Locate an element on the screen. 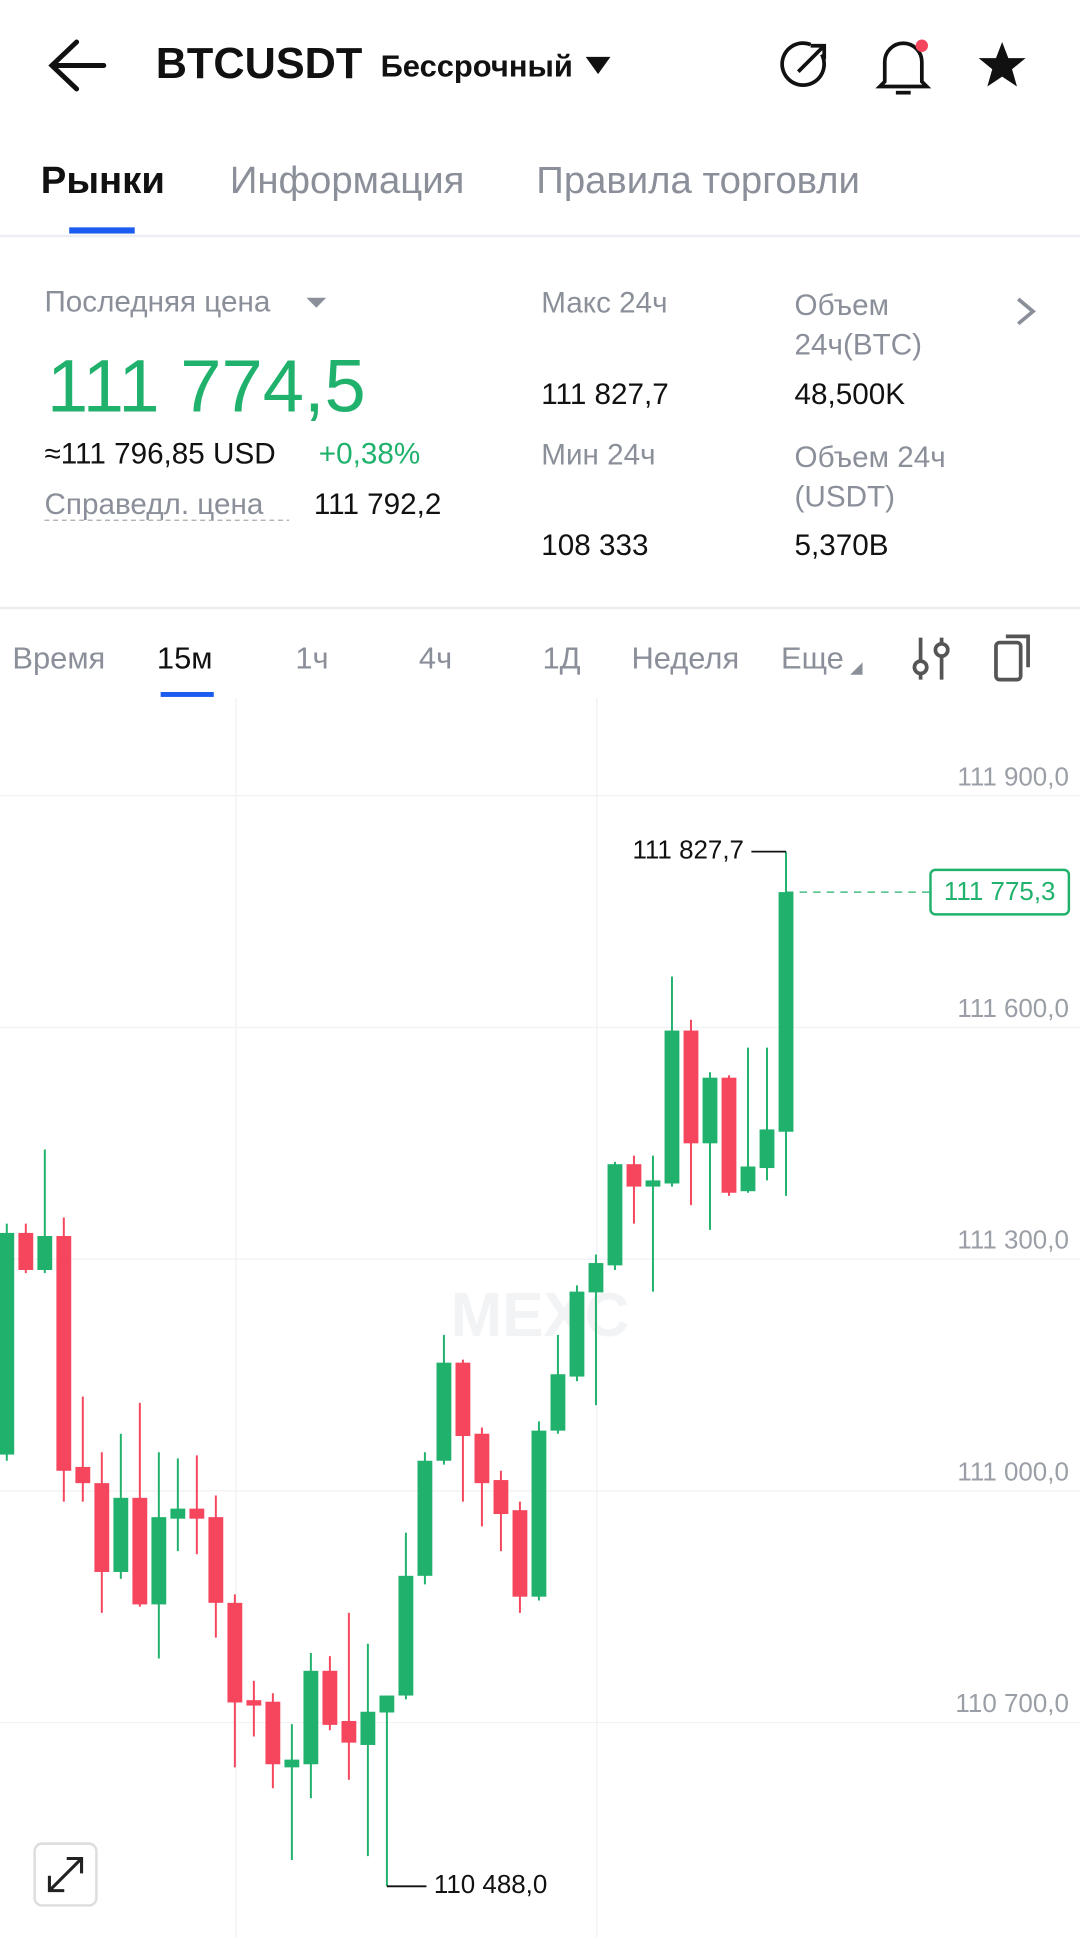 The height and width of the screenshot is (1938, 1080). y-tick-label: 111 000,0 is located at coordinates (1013, 1472).